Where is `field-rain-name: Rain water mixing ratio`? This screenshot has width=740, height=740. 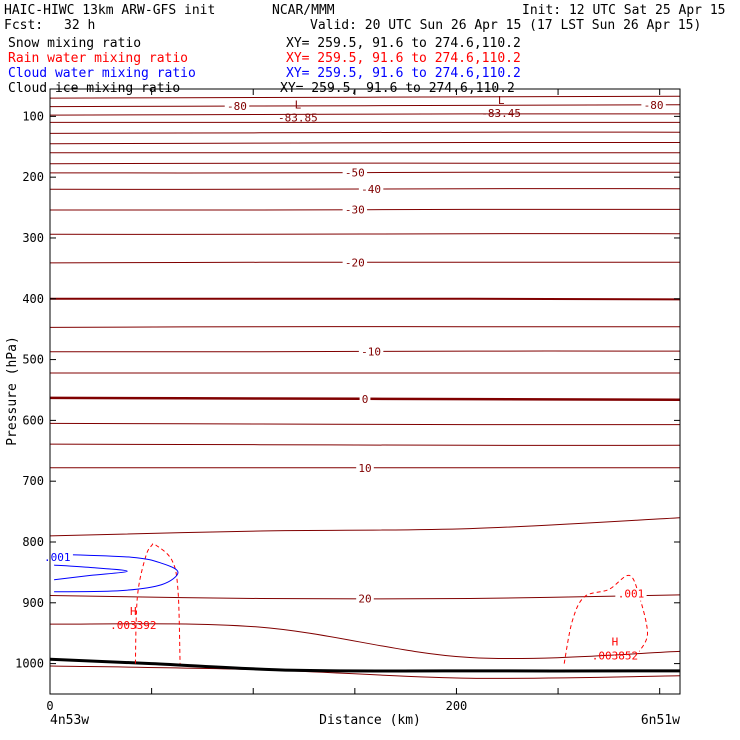 field-rain-name: Rain water mixing ratio is located at coordinates (98, 58).